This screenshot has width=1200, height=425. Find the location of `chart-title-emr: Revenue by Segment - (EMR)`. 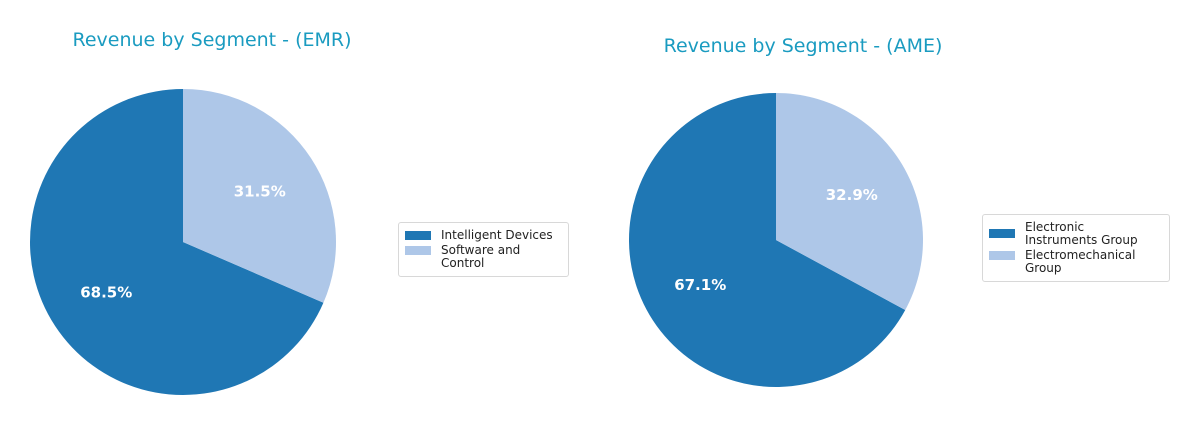

chart-title-emr: Revenue by Segment - (EMR) is located at coordinates (212, 40).